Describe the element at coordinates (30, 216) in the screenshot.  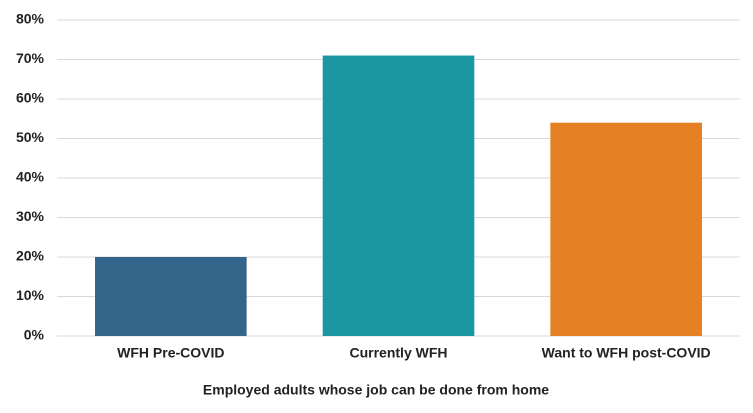
I see `y-tick-label: 30%` at that location.